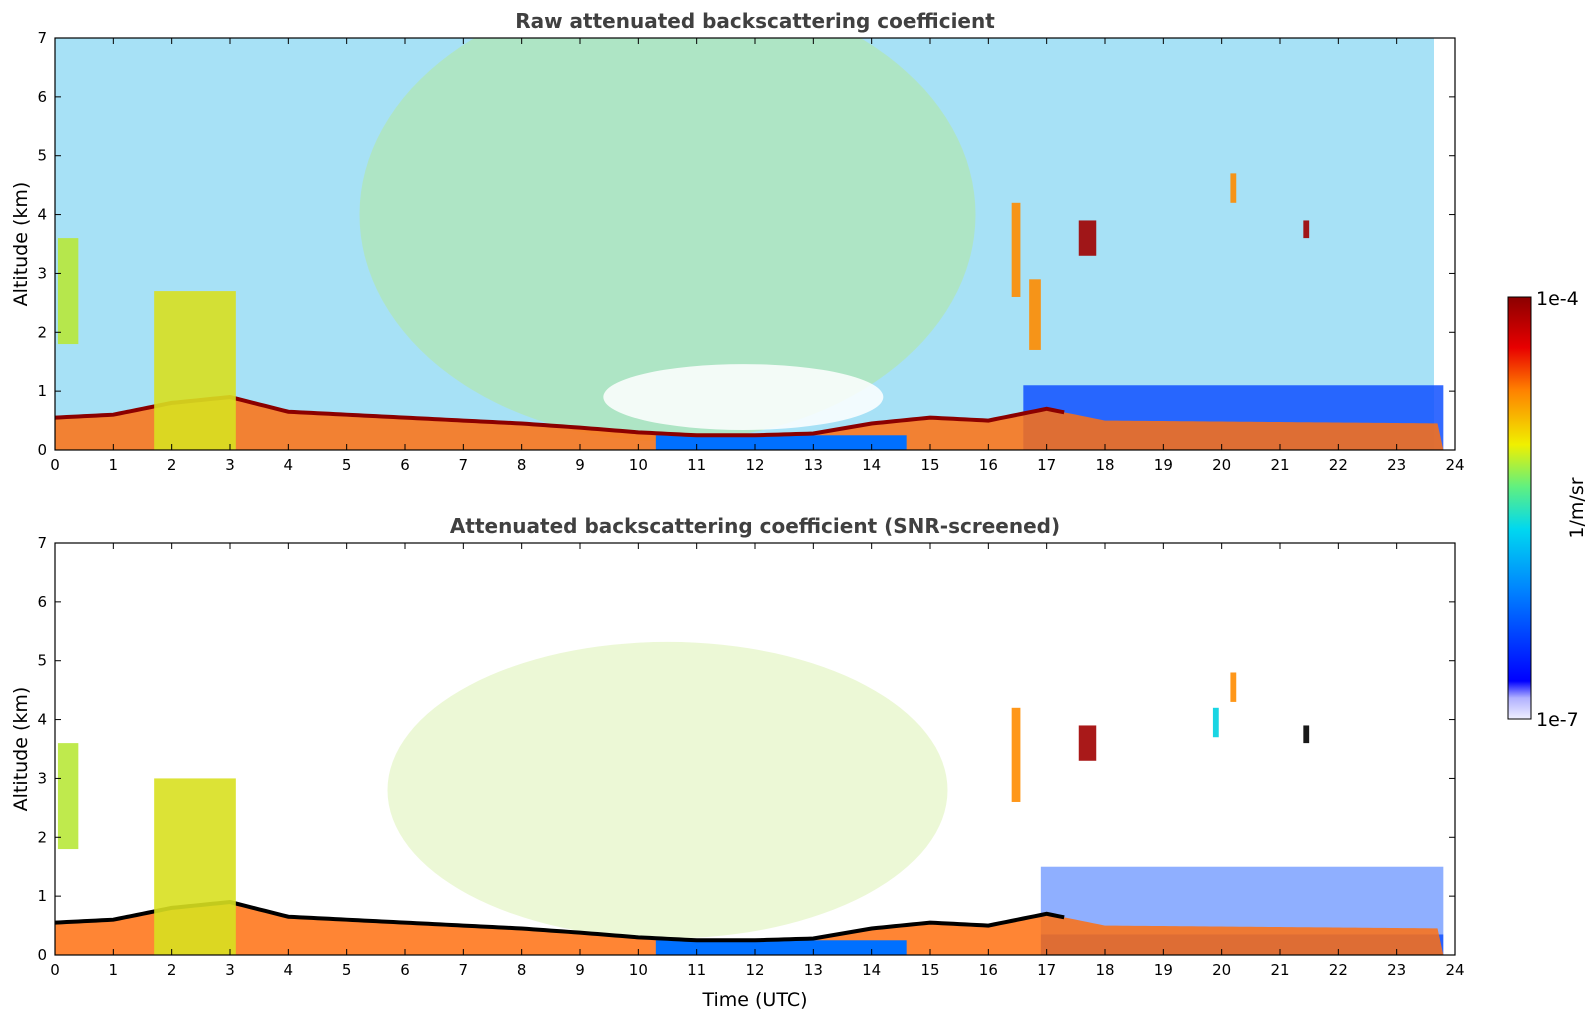 Image resolution: width=1595 pixels, height=1020 pixels. What do you see at coordinates (667, 790) in the screenshot?
I see `daytime-solar-noise` at bounding box center [667, 790].